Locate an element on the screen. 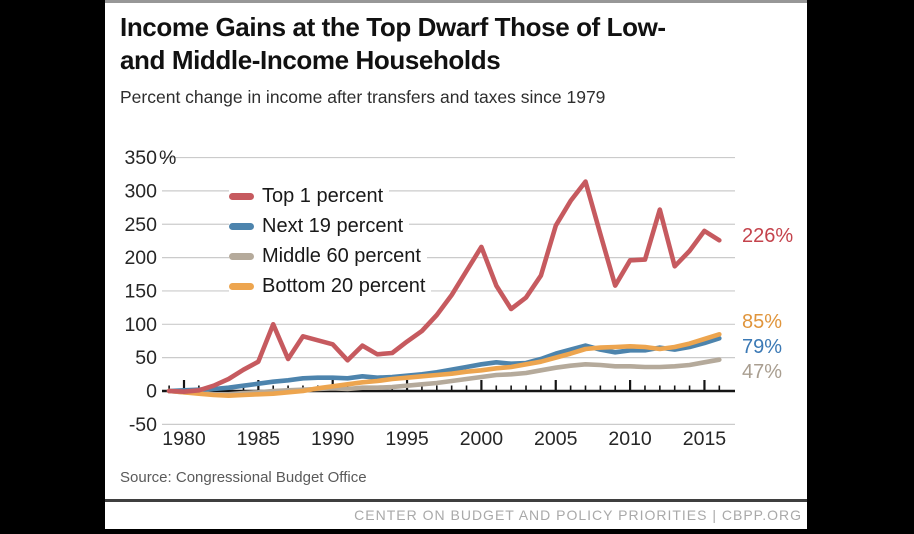  series-line-bottom-20-percent is located at coordinates (444, 365).